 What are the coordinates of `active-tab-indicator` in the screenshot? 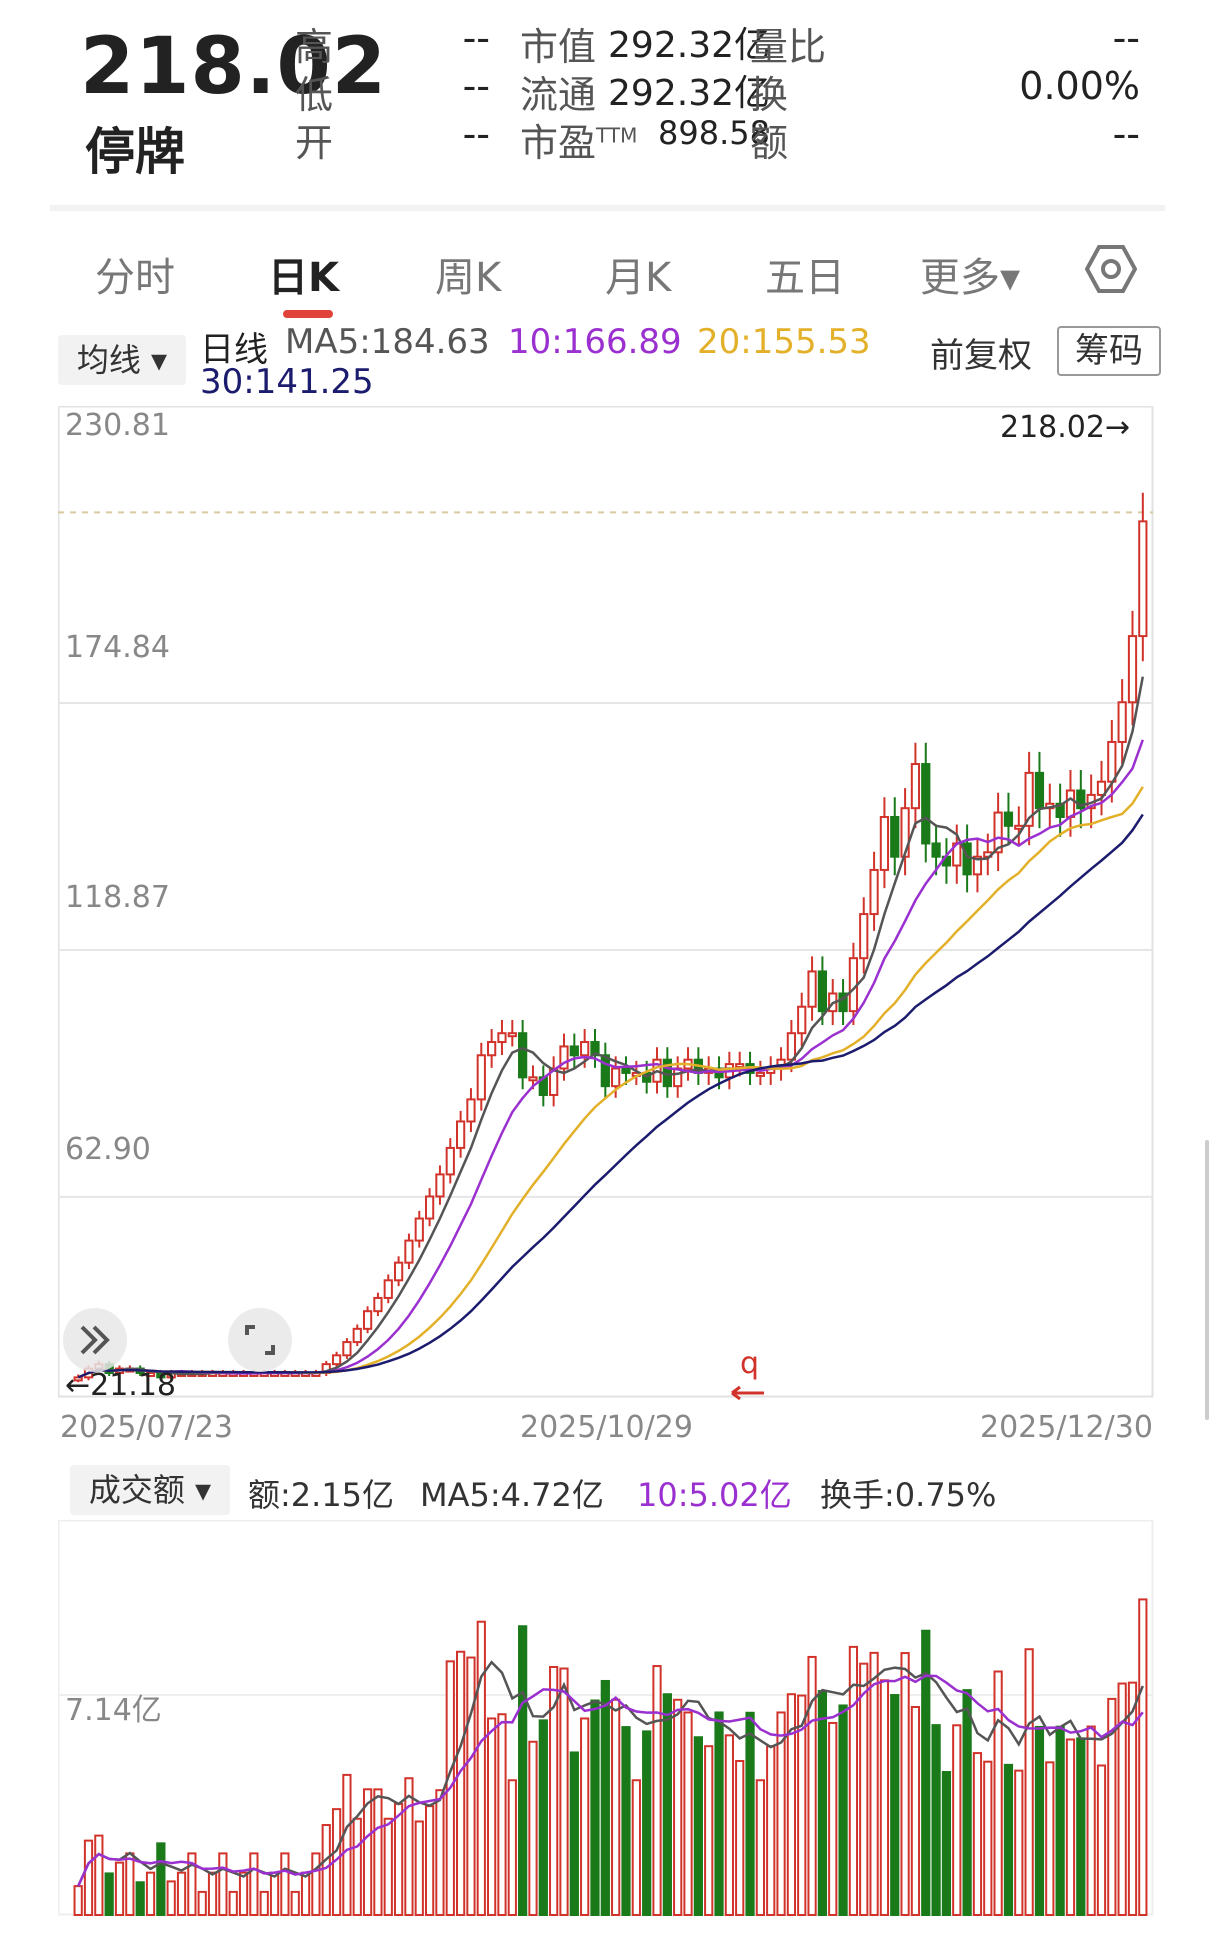 It's located at (308, 314).